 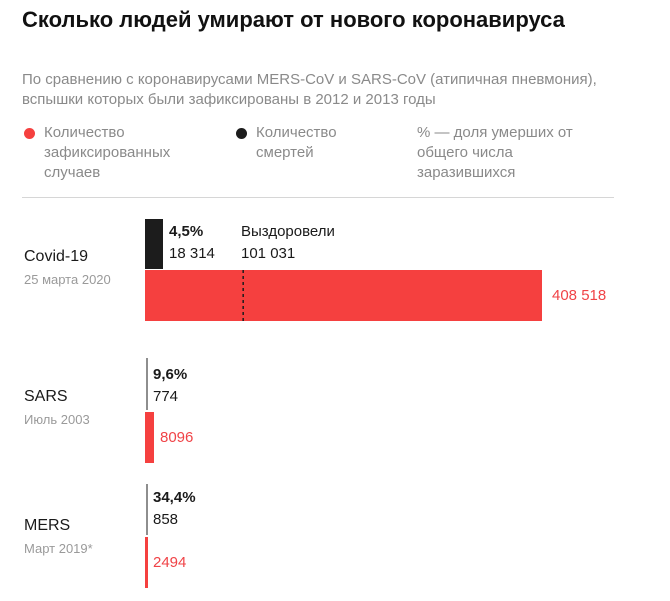 What do you see at coordinates (67, 279) in the screenshot?
I see `category-date-covid: 25 марта 2020` at bounding box center [67, 279].